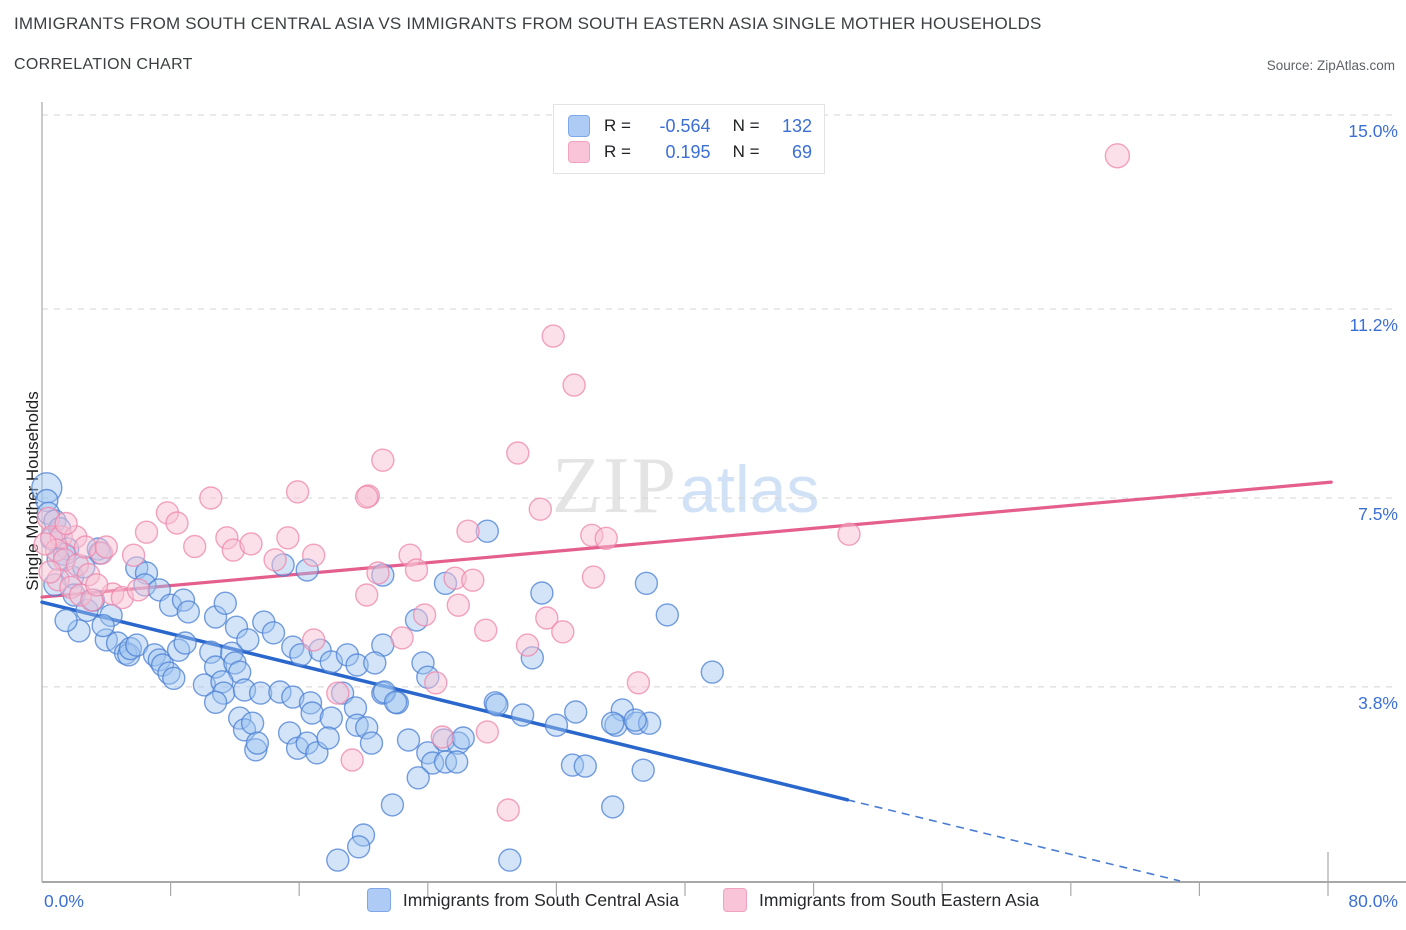 The height and width of the screenshot is (930, 1406). Describe the element at coordinates (881, 900) in the screenshot. I see `legend-item-south-eastern-asia: Immigrants from South Eastern Asia` at that location.